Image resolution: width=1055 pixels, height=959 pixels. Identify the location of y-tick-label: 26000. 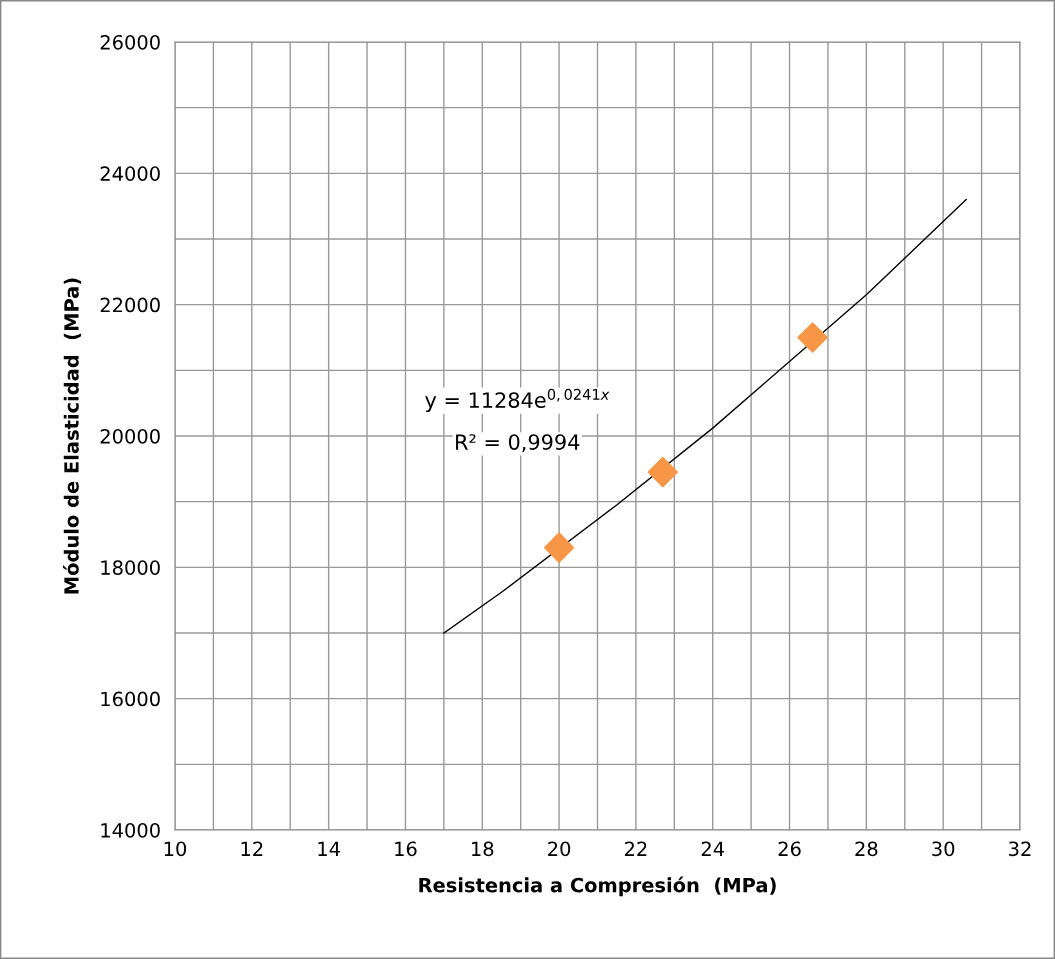
(130, 42).